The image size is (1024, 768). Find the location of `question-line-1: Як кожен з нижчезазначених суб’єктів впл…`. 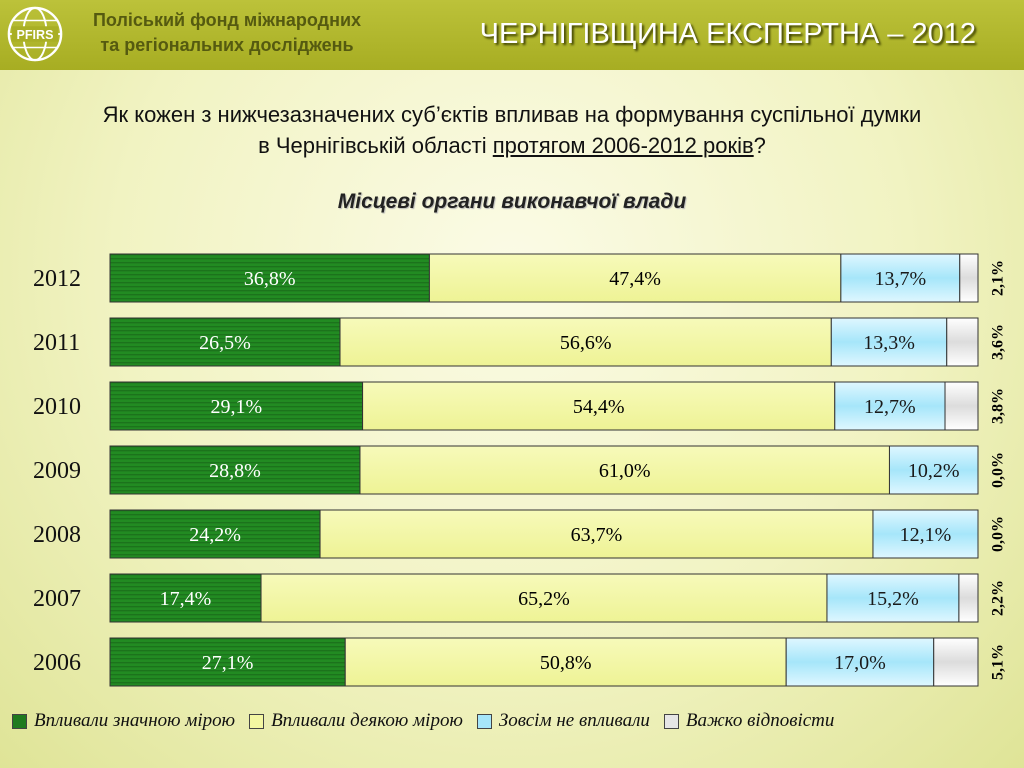

question-line-1: Як кожен з нижчезазначених суб’єктів впл… is located at coordinates (512, 114).